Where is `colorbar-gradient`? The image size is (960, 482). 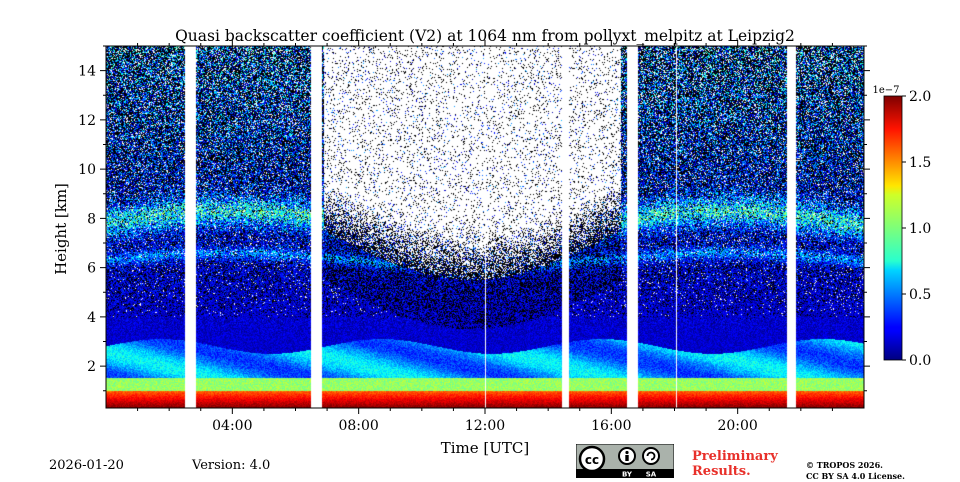 colorbar-gradient is located at coordinates (893, 228).